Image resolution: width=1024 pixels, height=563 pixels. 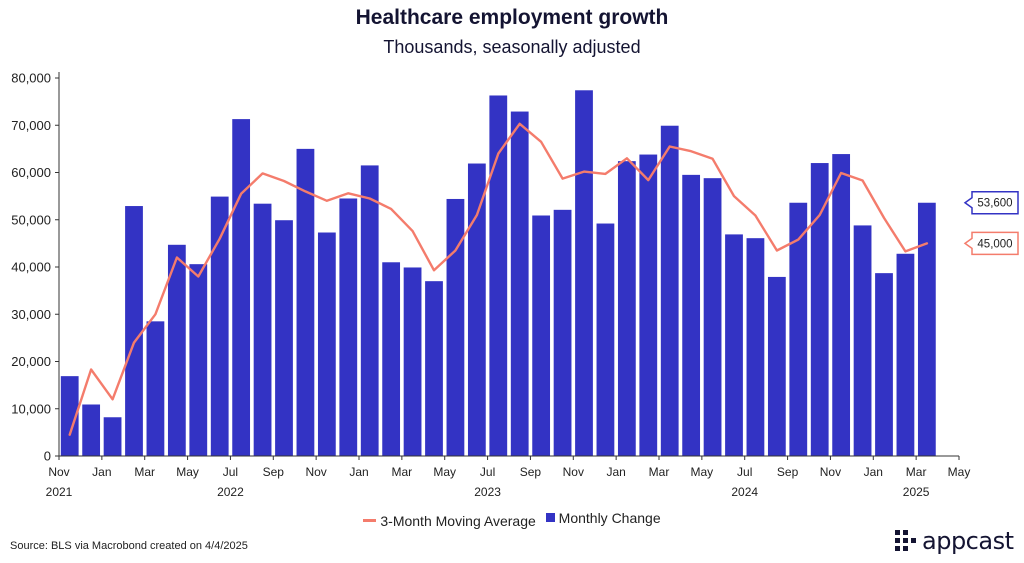 What do you see at coordinates (31, 267) in the screenshot?
I see `y-tick-label: 40,000` at bounding box center [31, 267].